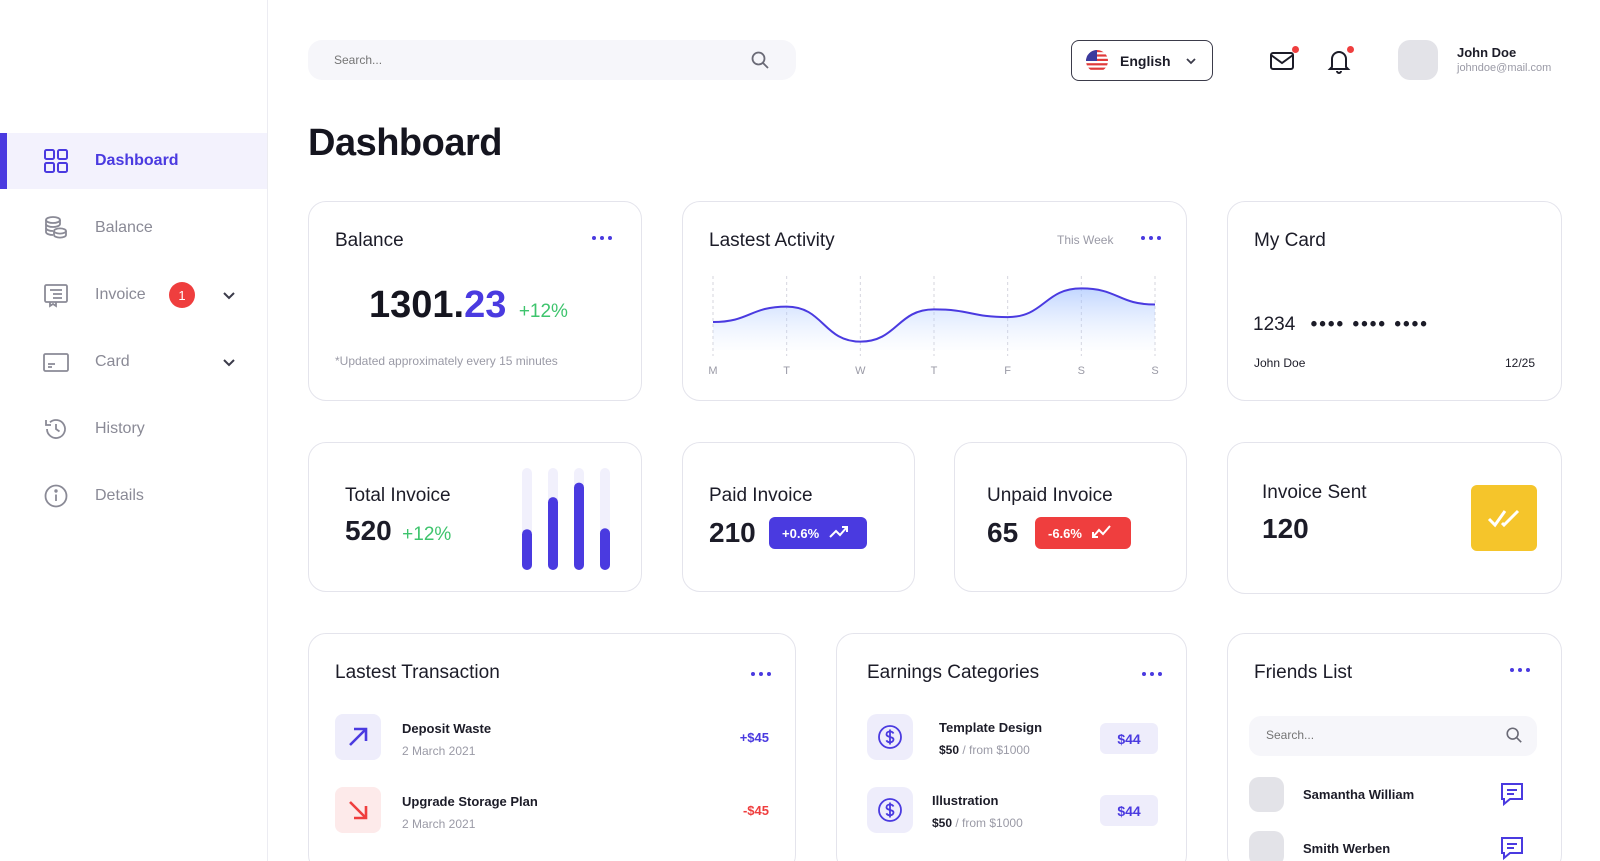 The height and width of the screenshot is (861, 1600). I want to click on total-invoice-card: Total Invoice 520 +12%, so click(475, 517).